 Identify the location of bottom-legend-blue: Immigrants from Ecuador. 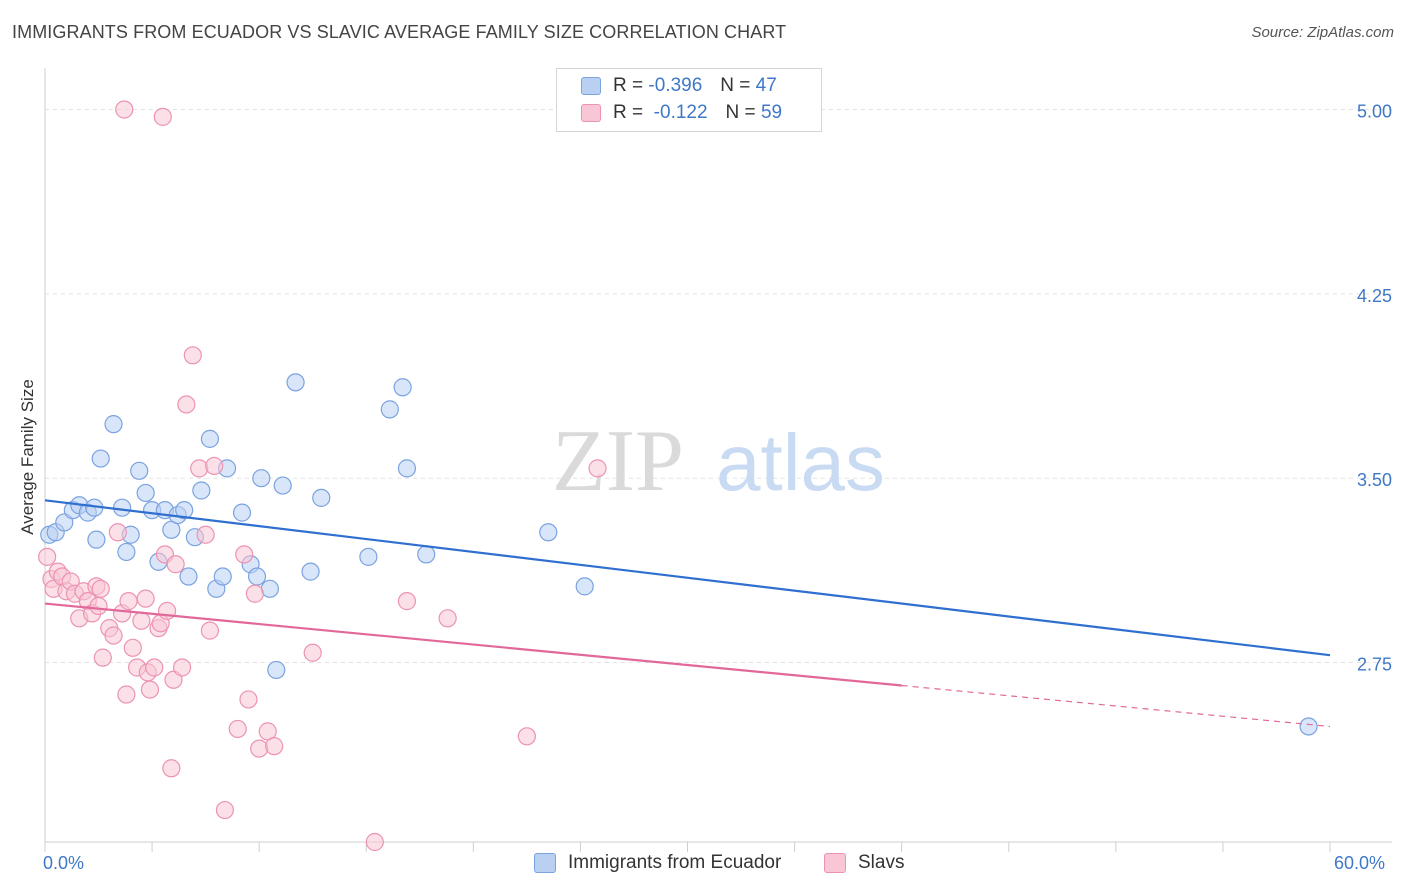
(657, 863).